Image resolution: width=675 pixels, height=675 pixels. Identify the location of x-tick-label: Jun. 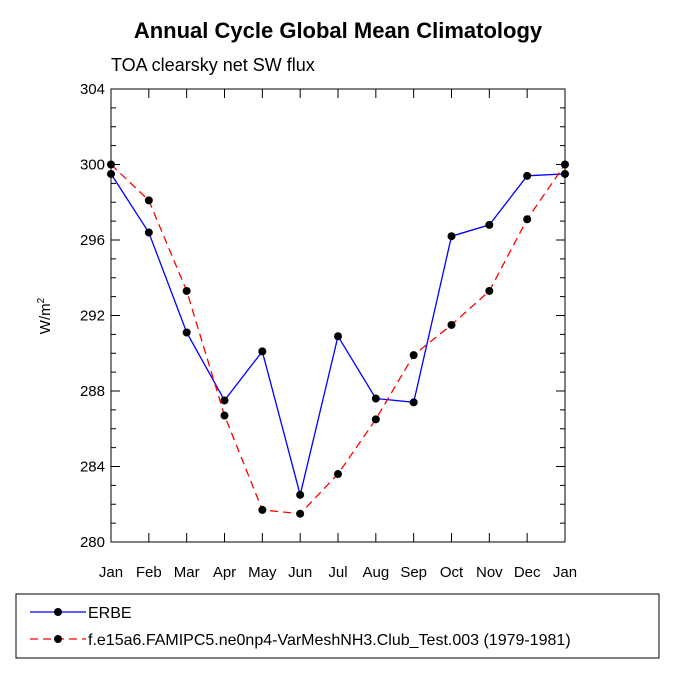
(300, 572).